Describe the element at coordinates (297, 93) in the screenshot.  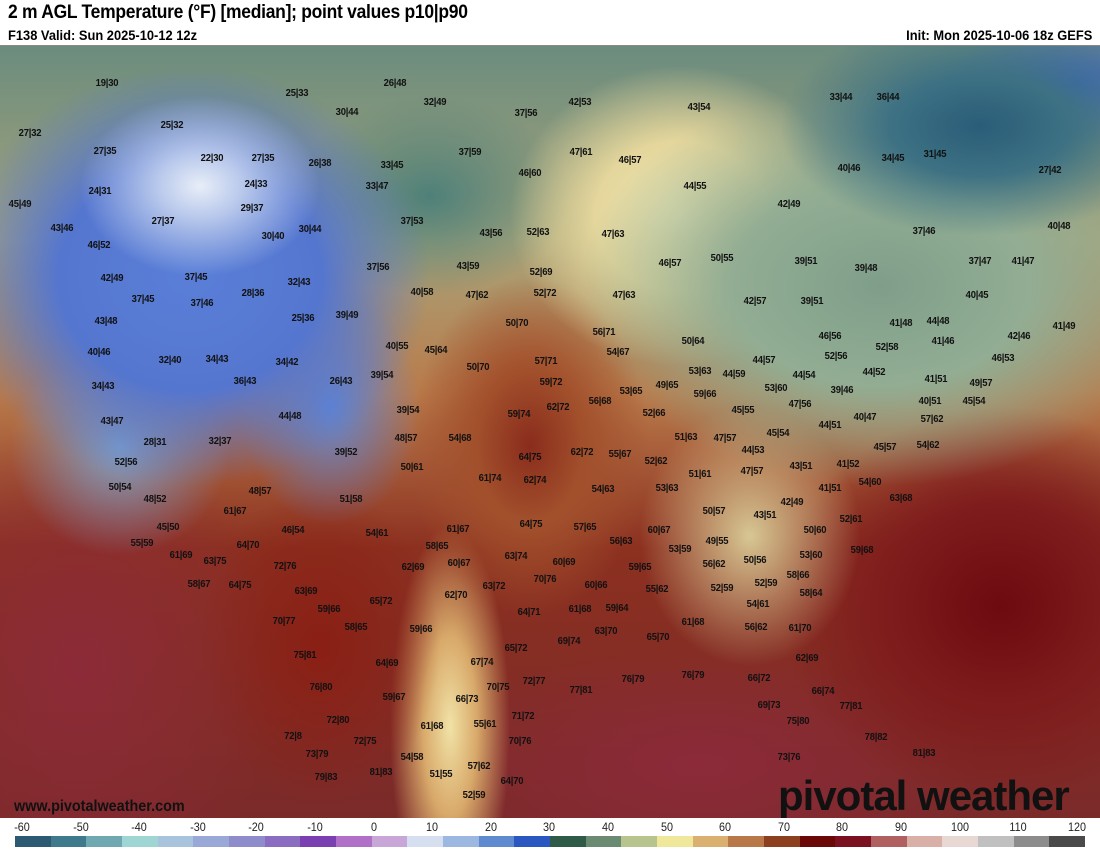
I see `point-value-label: 25|33` at that location.